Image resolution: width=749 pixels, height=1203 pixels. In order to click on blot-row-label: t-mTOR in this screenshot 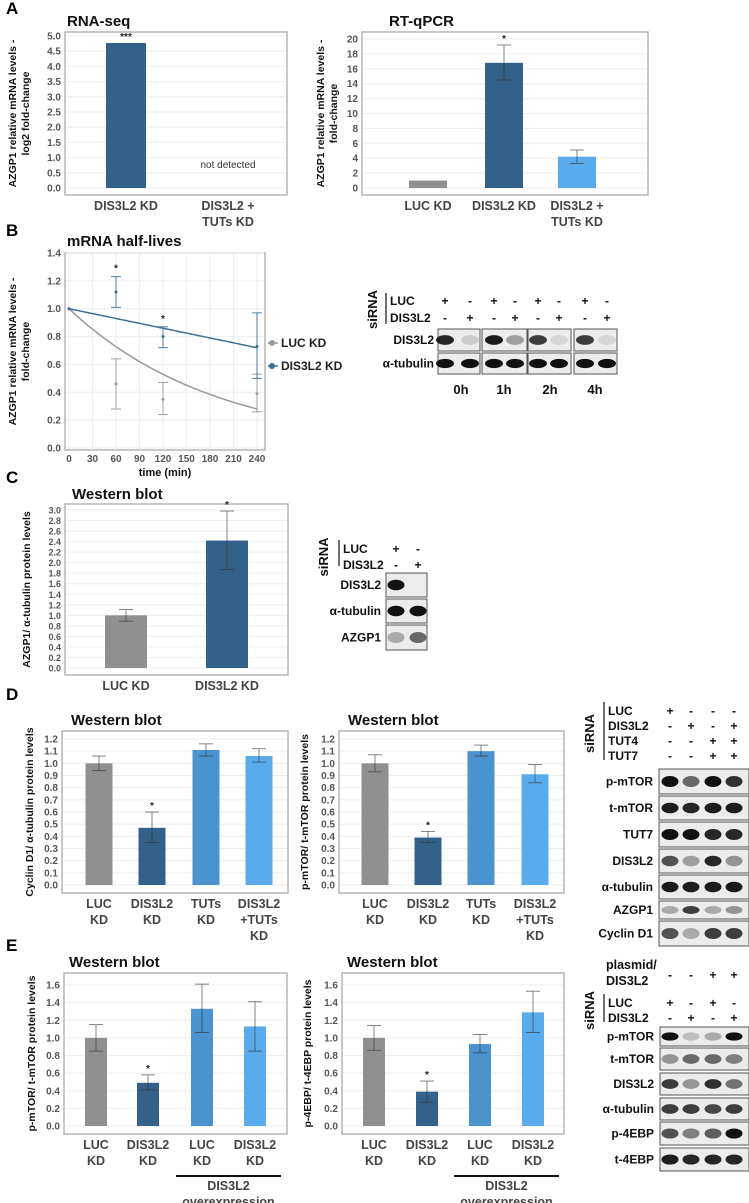, I will do `click(631, 808)`.